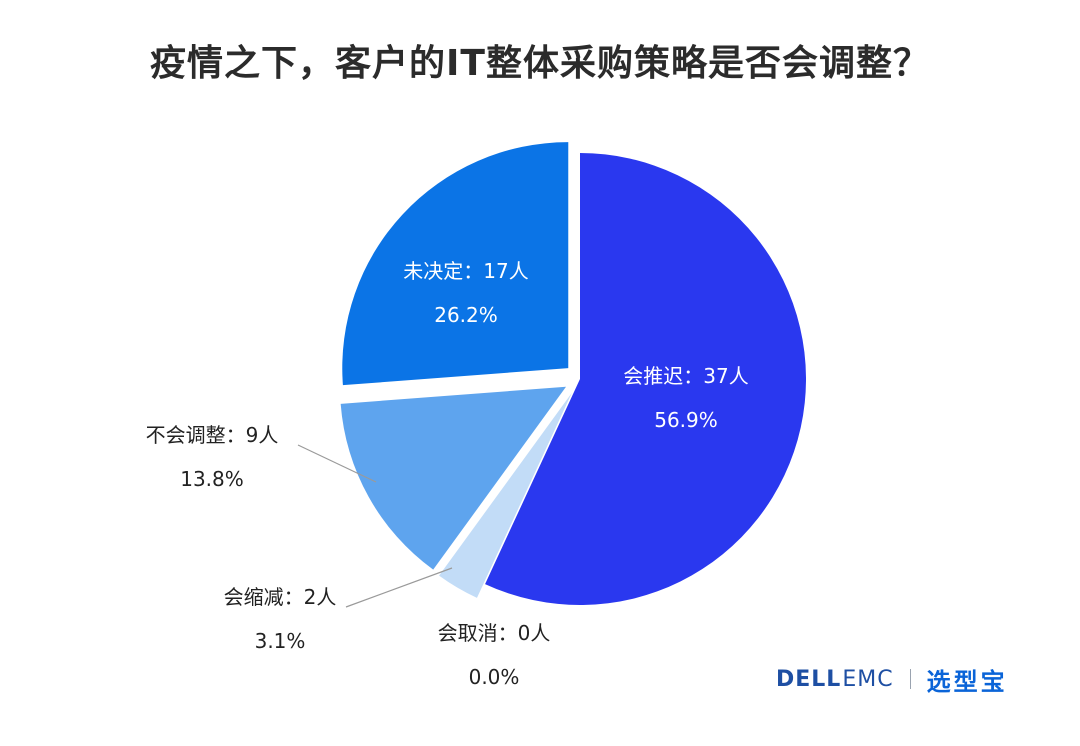 The width and height of the screenshot is (1080, 746). Describe the element at coordinates (280, 597) in the screenshot. I see `slice-label-reduce: 会缩减：2人` at that location.